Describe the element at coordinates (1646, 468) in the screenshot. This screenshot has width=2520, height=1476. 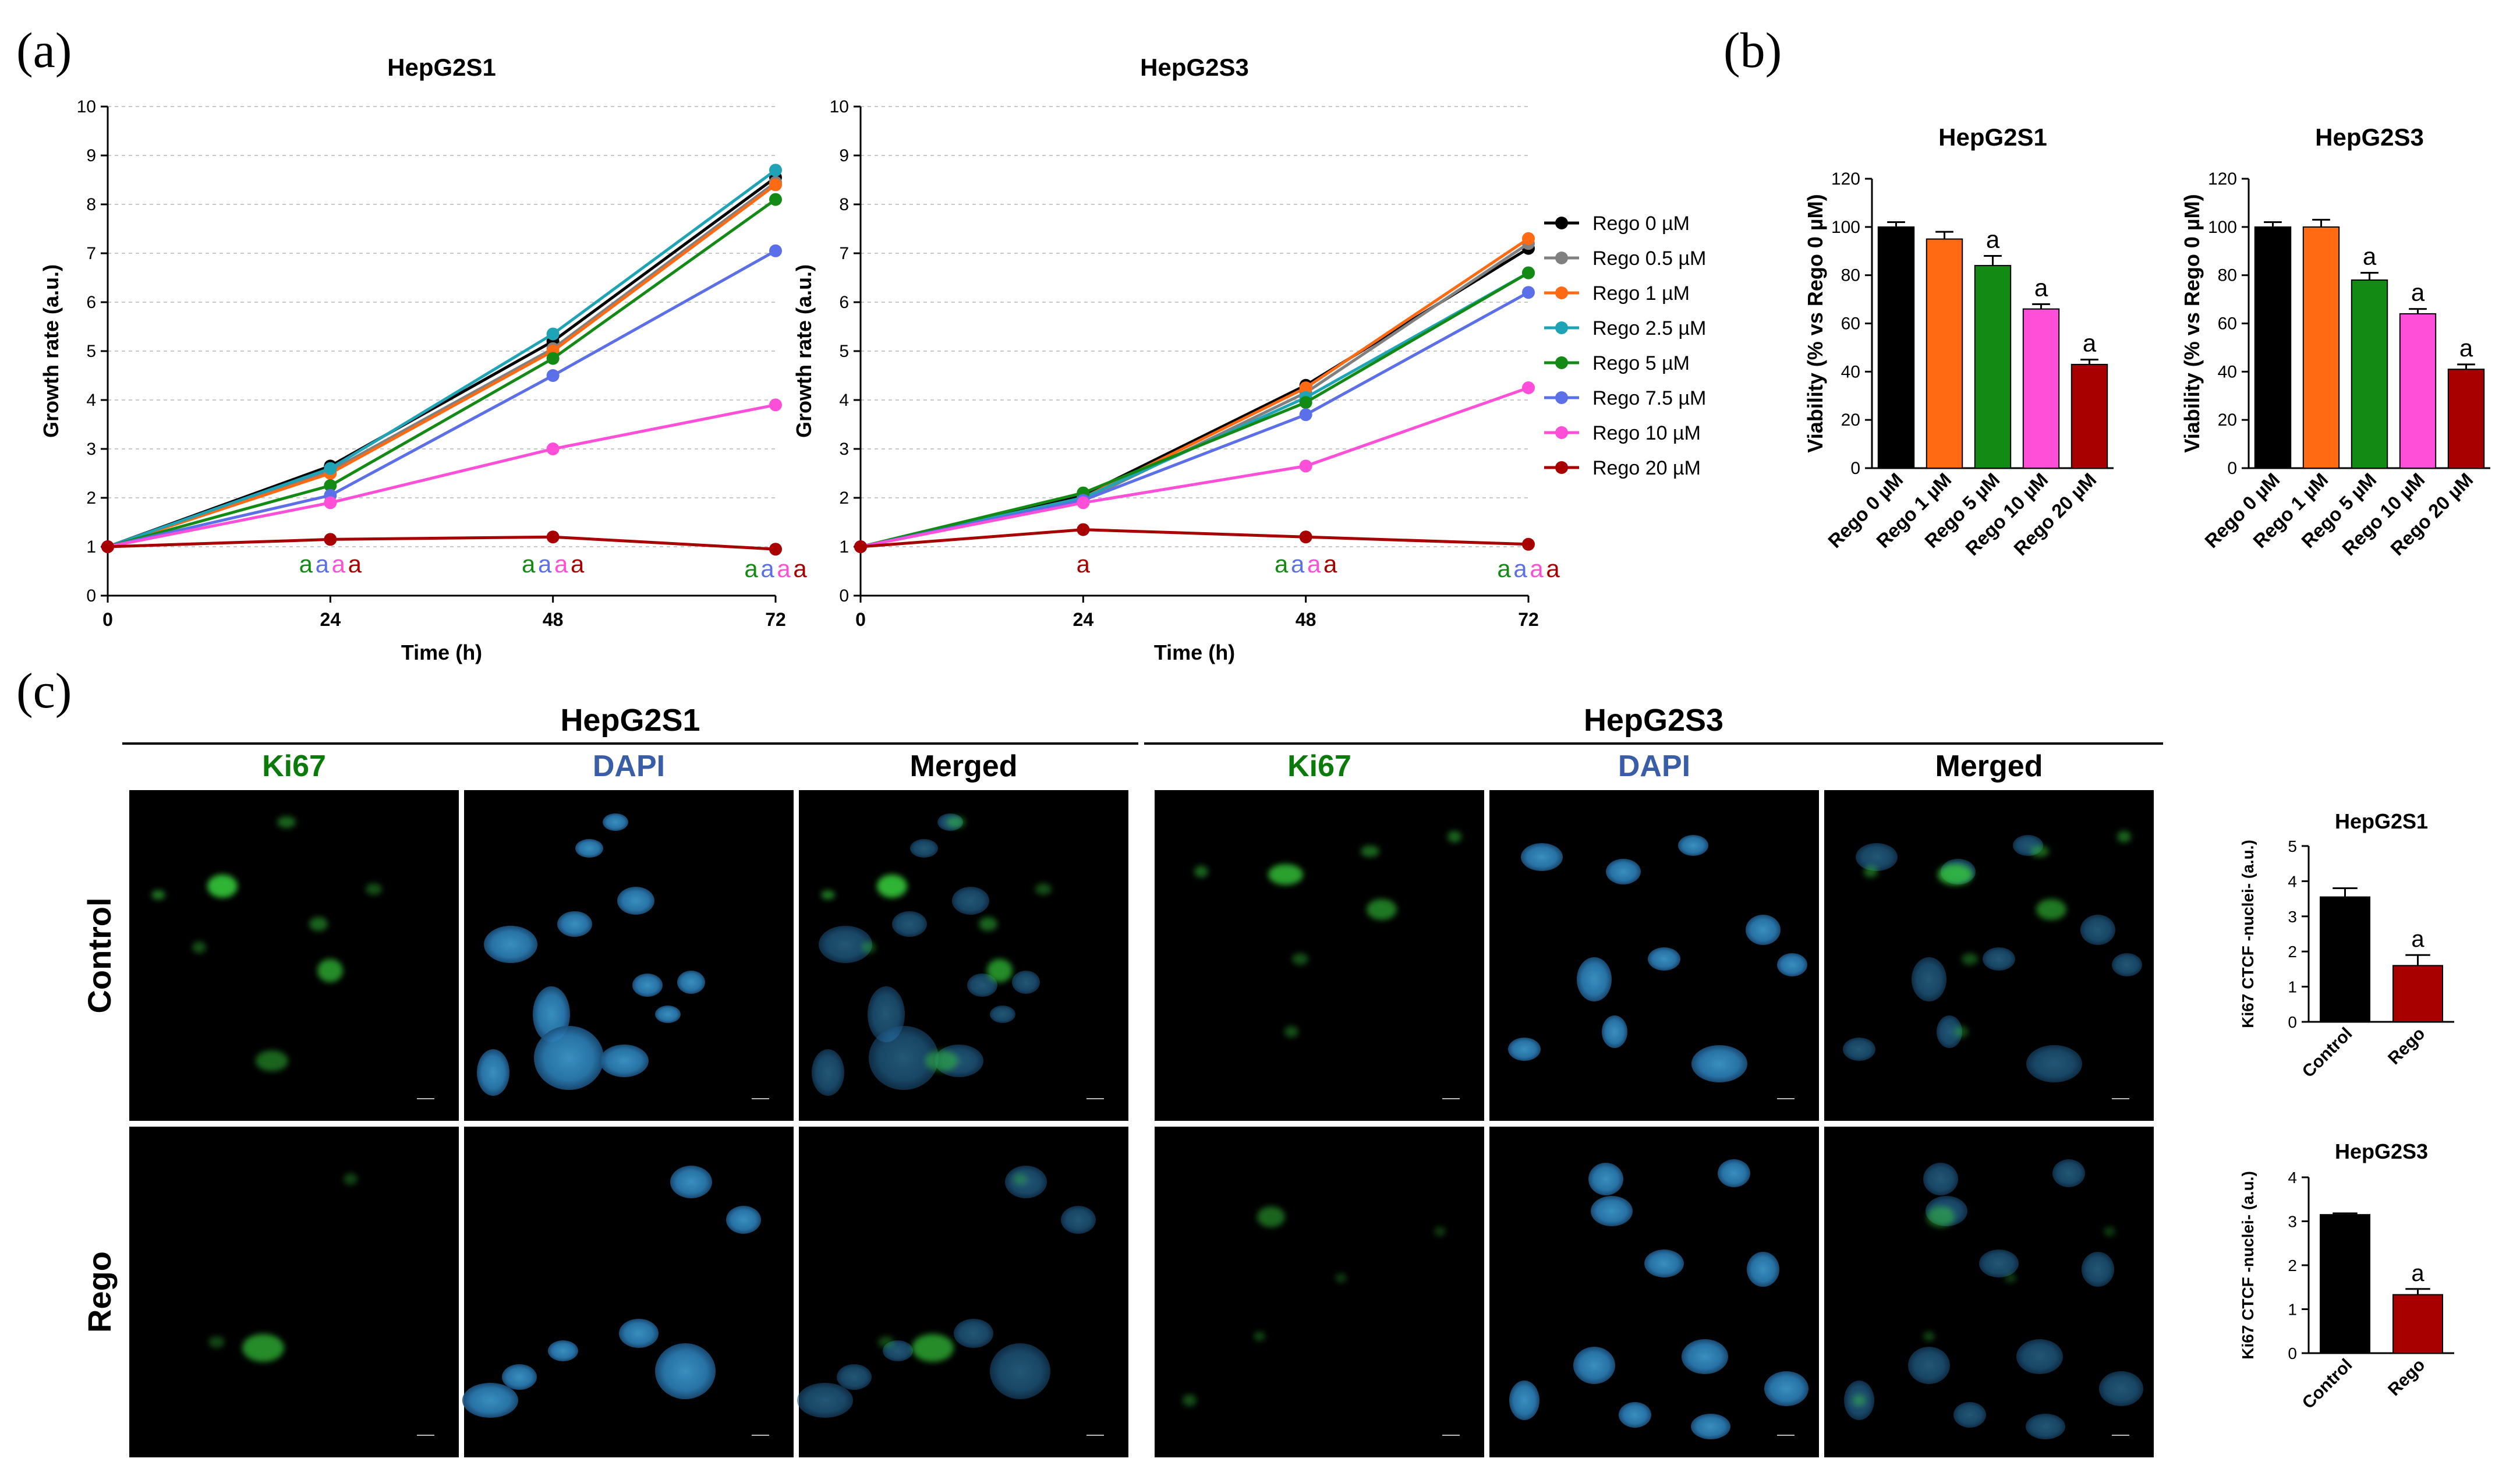
I see `legend-label: Rego 20 µM` at that location.